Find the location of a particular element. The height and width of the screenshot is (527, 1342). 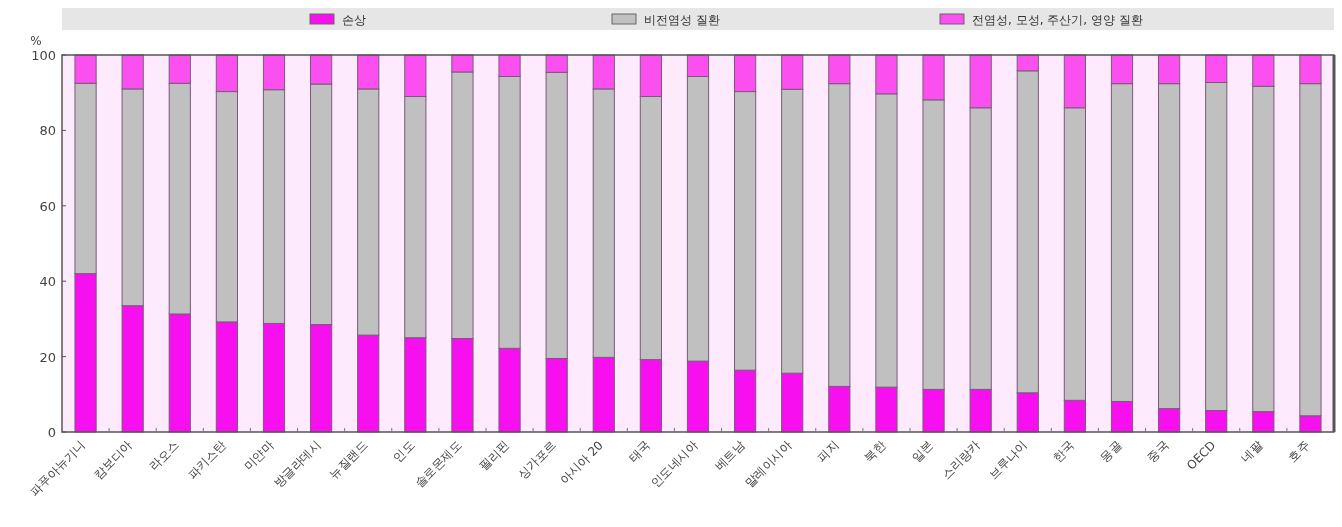

x-tick-label: 한국 is located at coordinates (1064, 452).